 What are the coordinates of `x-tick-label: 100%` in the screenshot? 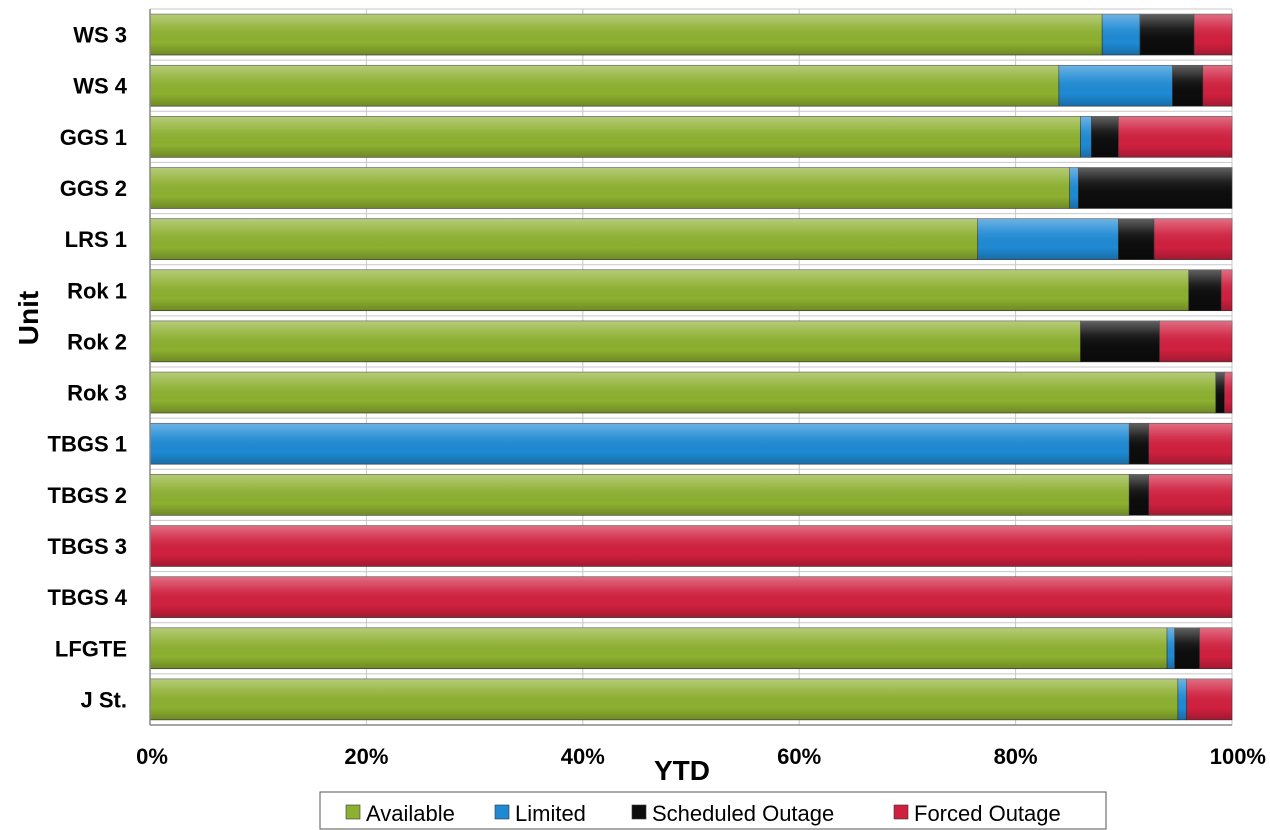 It's located at (1238, 756).